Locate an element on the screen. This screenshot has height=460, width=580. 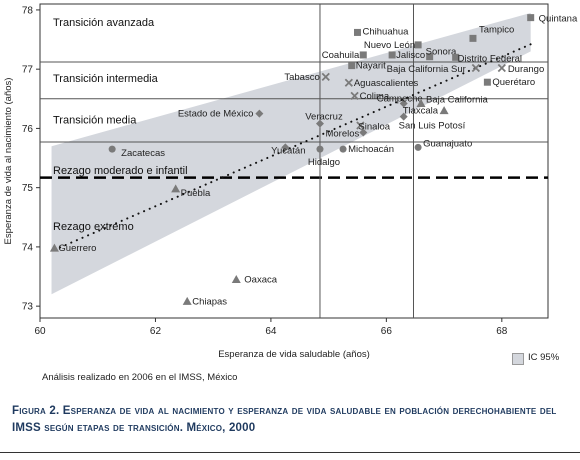
point-label-sinaloa: Sinaloa is located at coordinates (374, 126).